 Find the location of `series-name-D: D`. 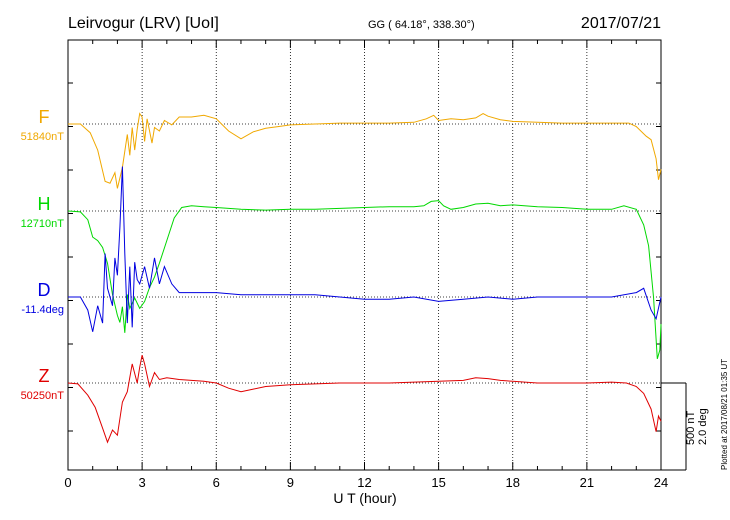

series-name-D: D is located at coordinates (44, 290).